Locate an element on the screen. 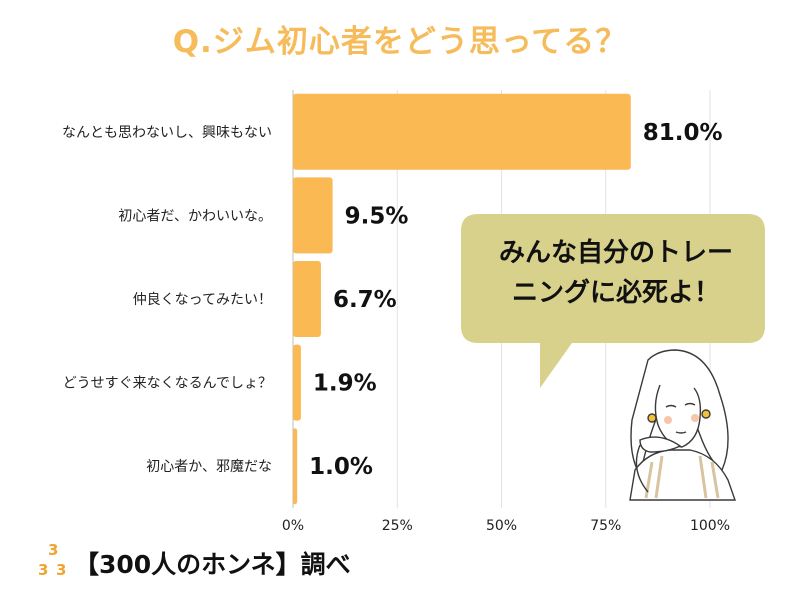 The height and width of the screenshot is (600, 800). footer: 3 3 3 【300人のホンネ】調べ is located at coordinates (194, 563).